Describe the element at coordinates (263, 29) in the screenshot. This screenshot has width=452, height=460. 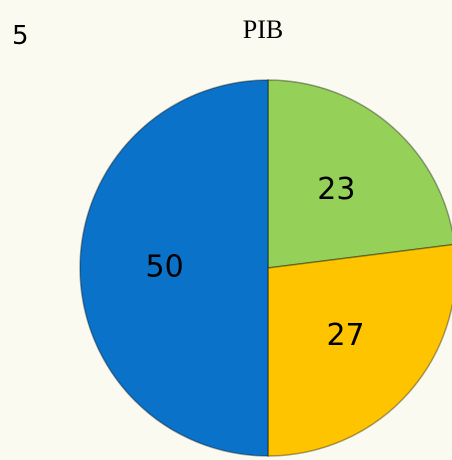
I see `chart-title: PIB` at that location.